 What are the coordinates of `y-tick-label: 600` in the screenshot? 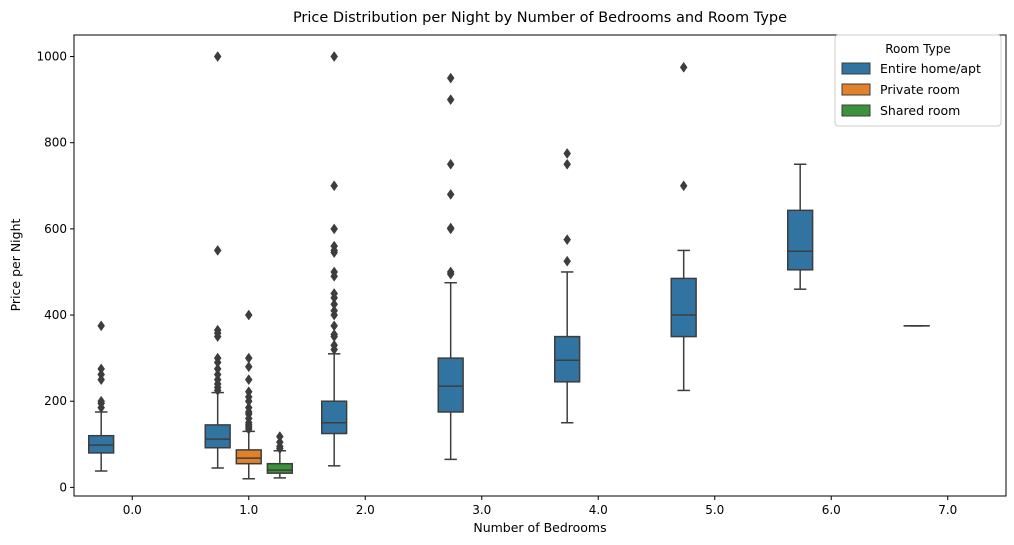 It's located at (55, 229).